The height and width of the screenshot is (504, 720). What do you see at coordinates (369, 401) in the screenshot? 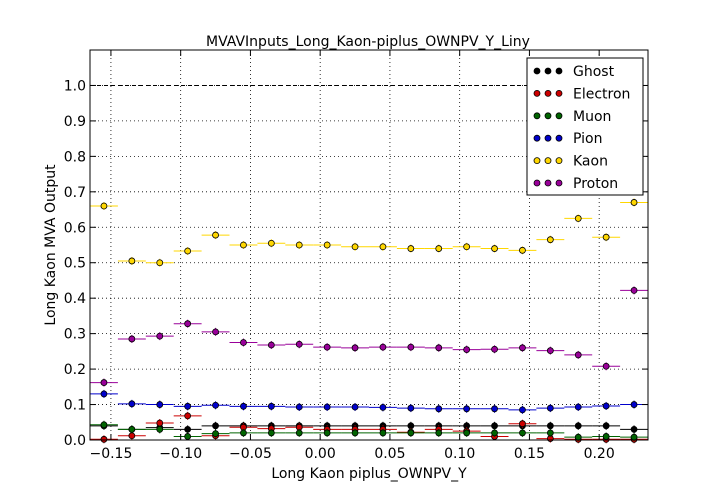
I see `series-pion` at bounding box center [369, 401].